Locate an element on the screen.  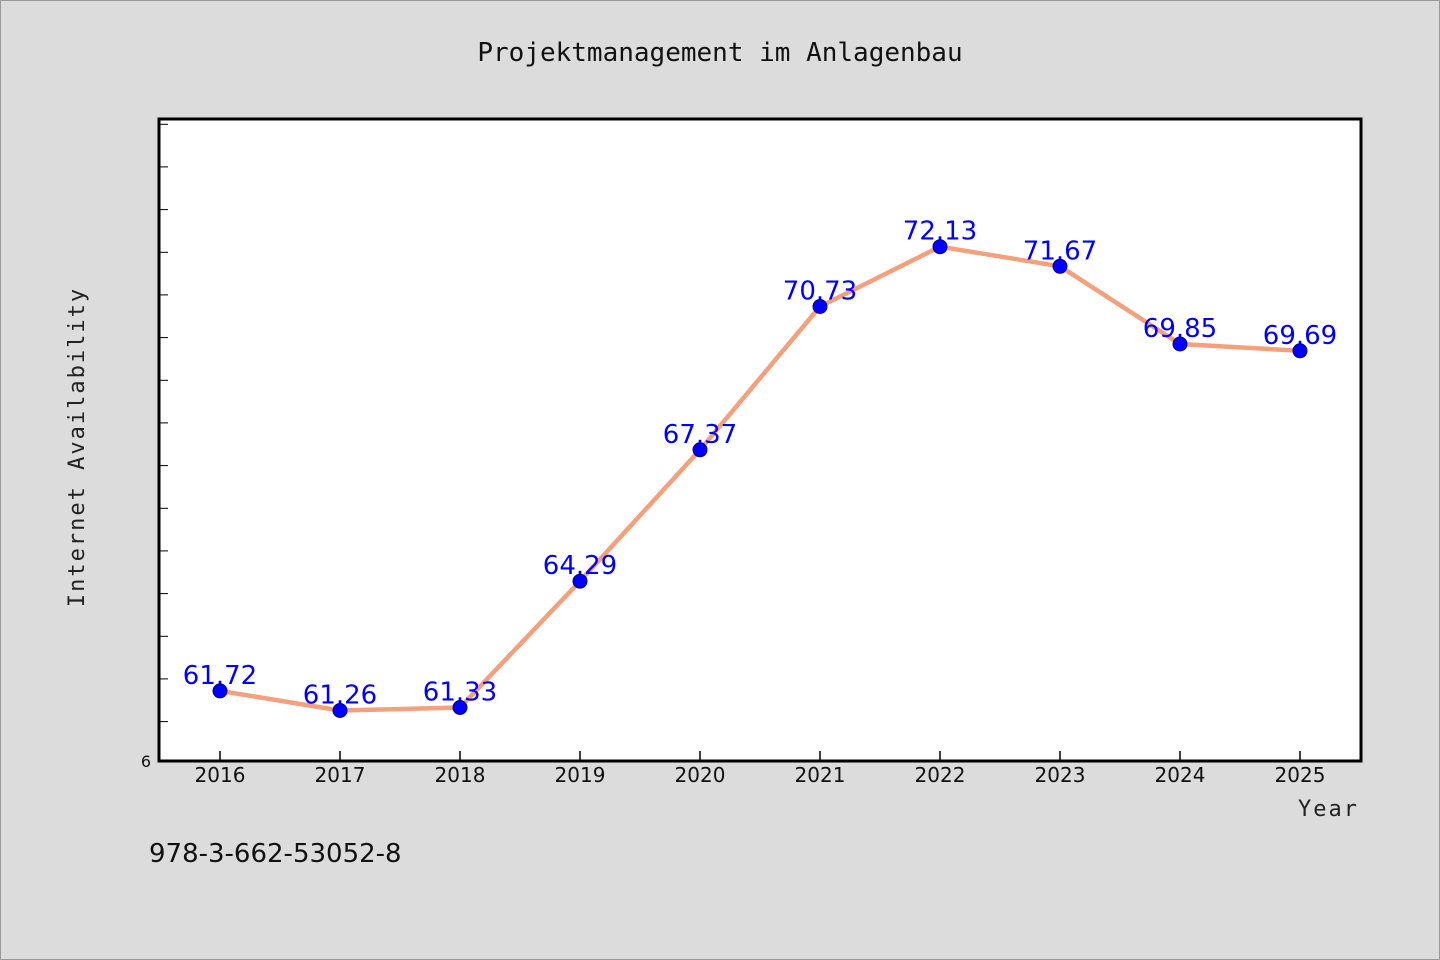
x-tick-label: 2018 is located at coordinates (460, 775).